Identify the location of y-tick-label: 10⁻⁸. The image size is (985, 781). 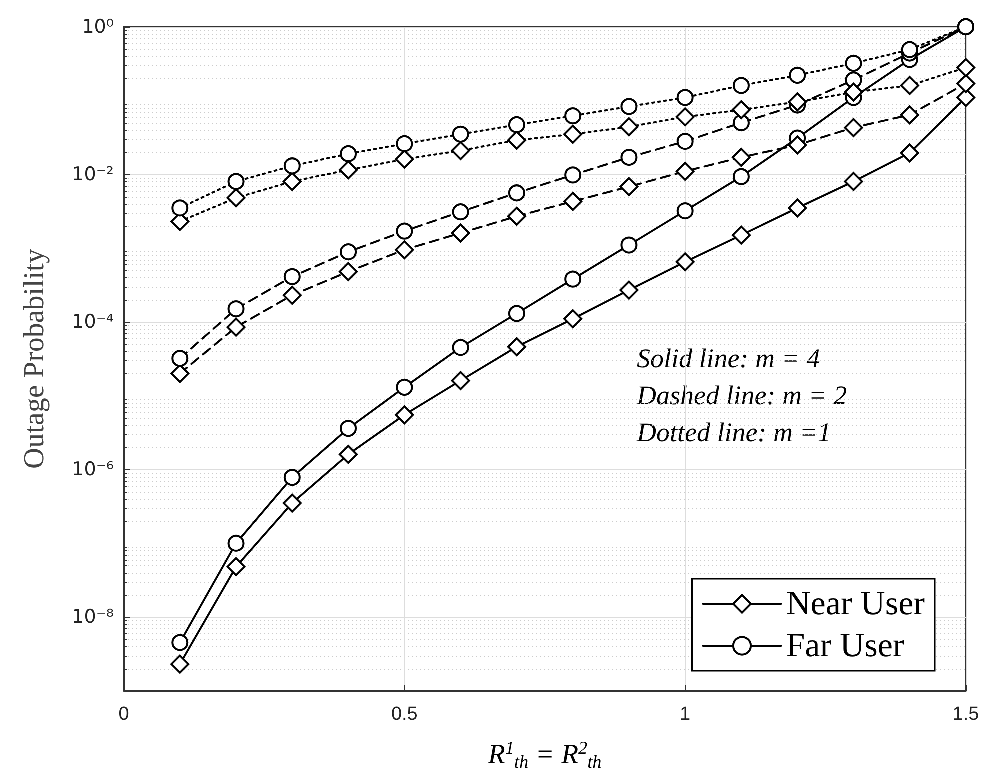
(93, 617).